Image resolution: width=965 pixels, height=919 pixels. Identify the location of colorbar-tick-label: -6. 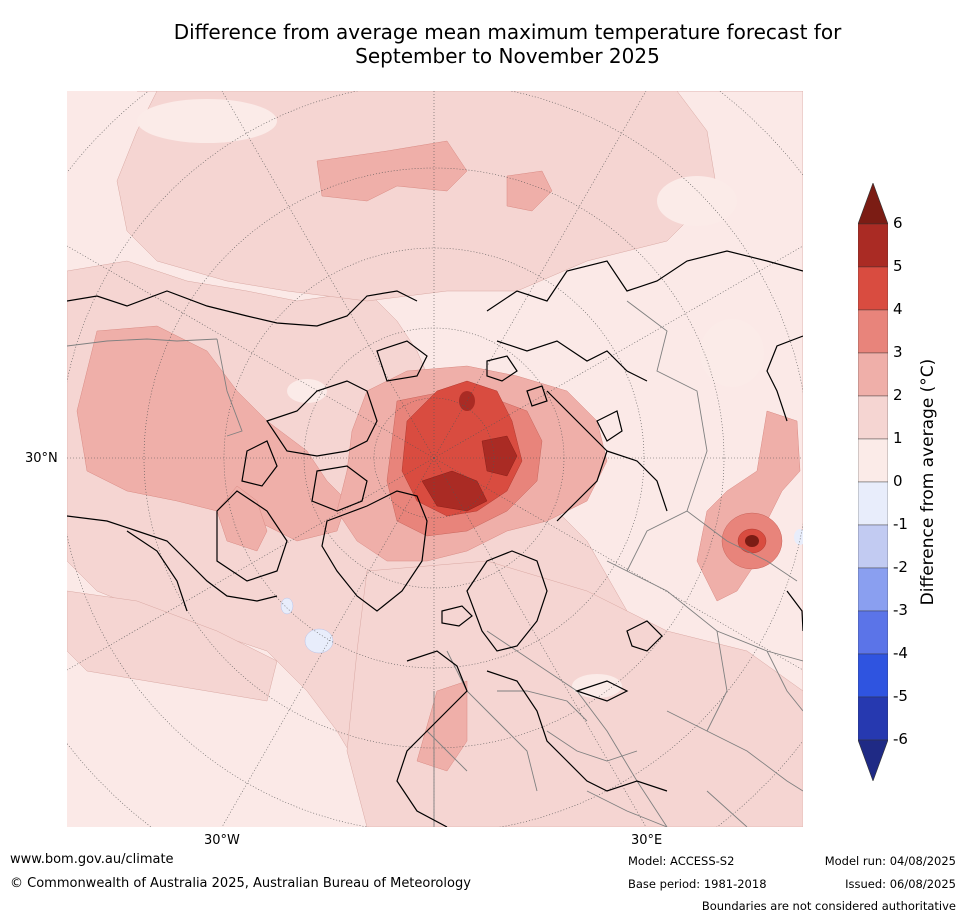
(900, 739).